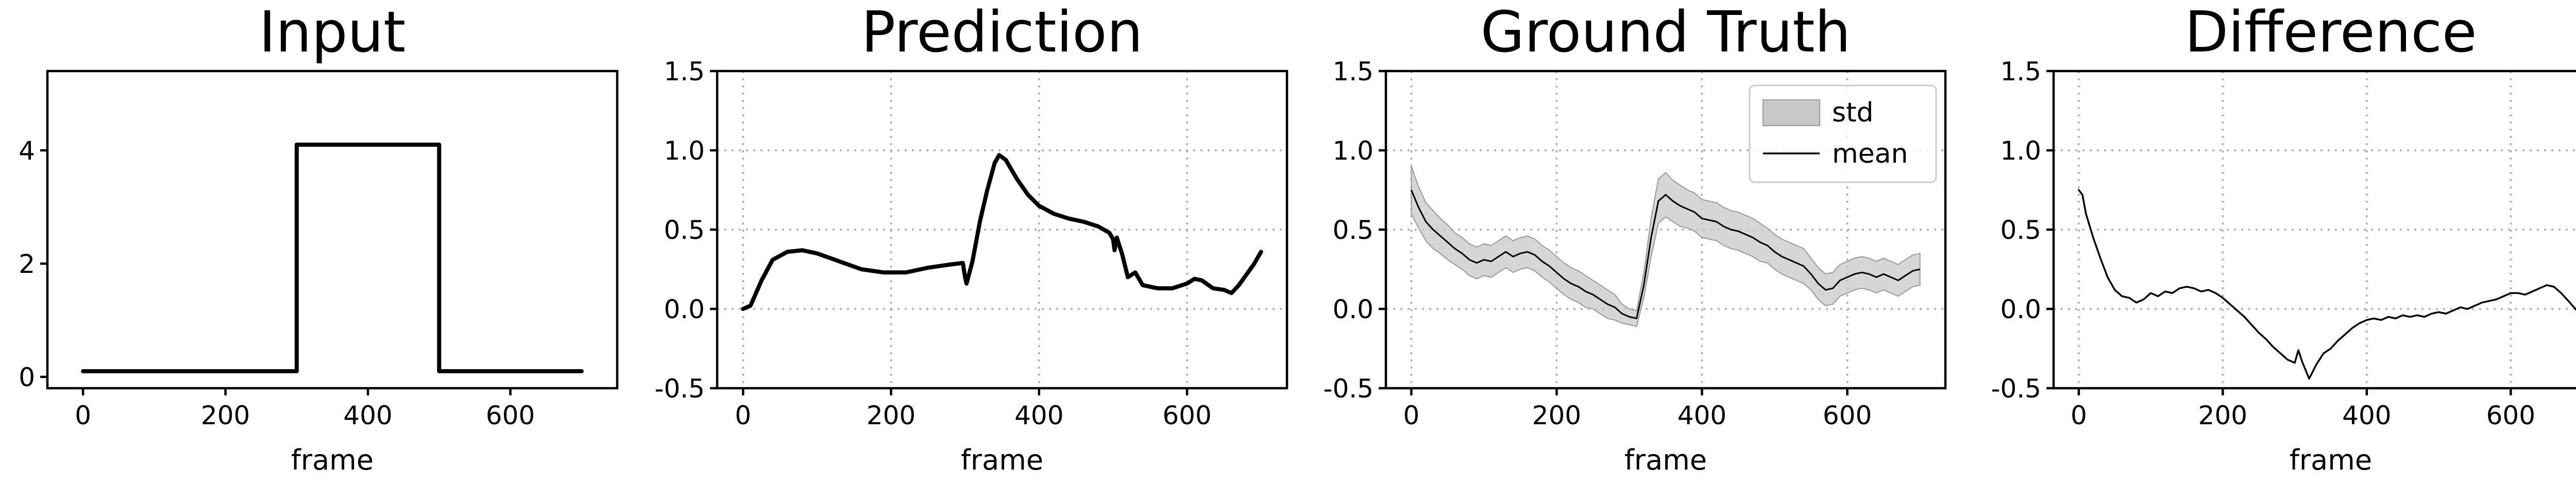 This screenshot has height=485, width=2576. Describe the element at coordinates (1002, 32) in the screenshot. I see `chart-title: Prediction` at that location.